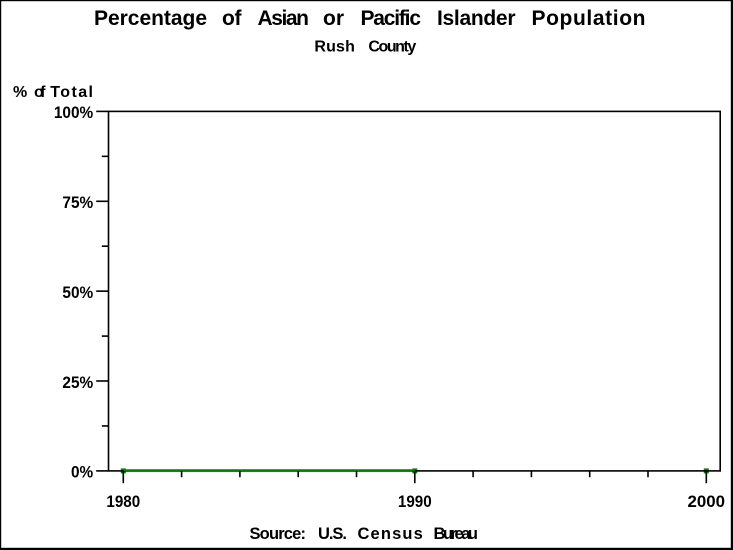 The height and width of the screenshot is (550, 733). I want to click on svg-text: 0%, so click(82, 473).